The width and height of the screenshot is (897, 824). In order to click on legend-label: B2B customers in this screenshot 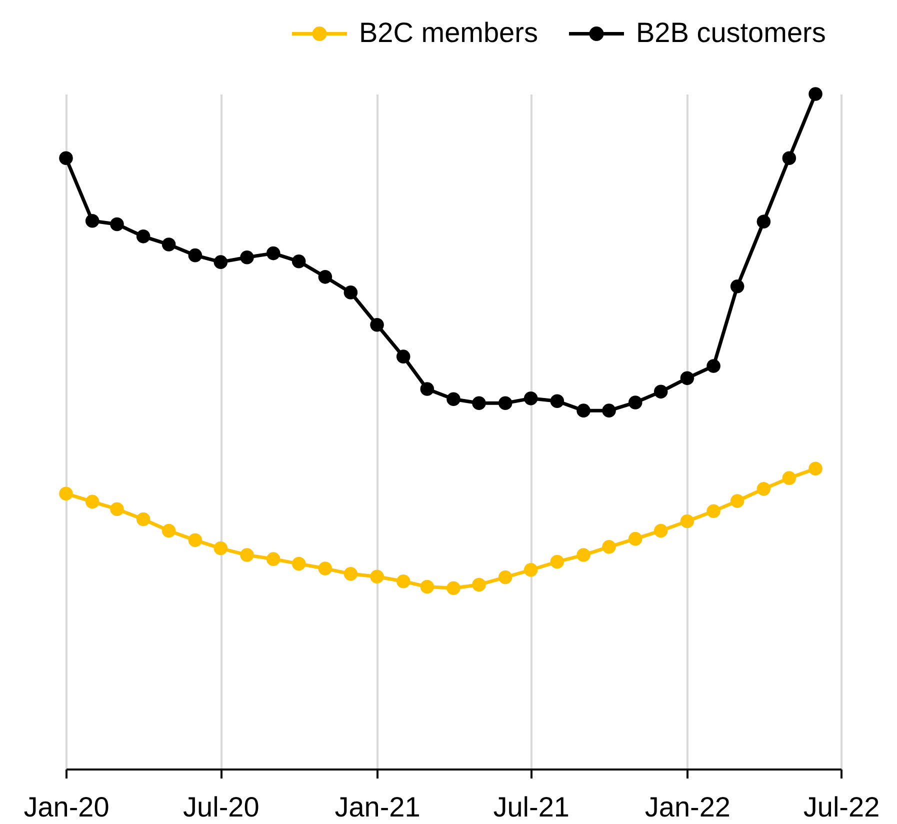, I will do `click(731, 32)`.